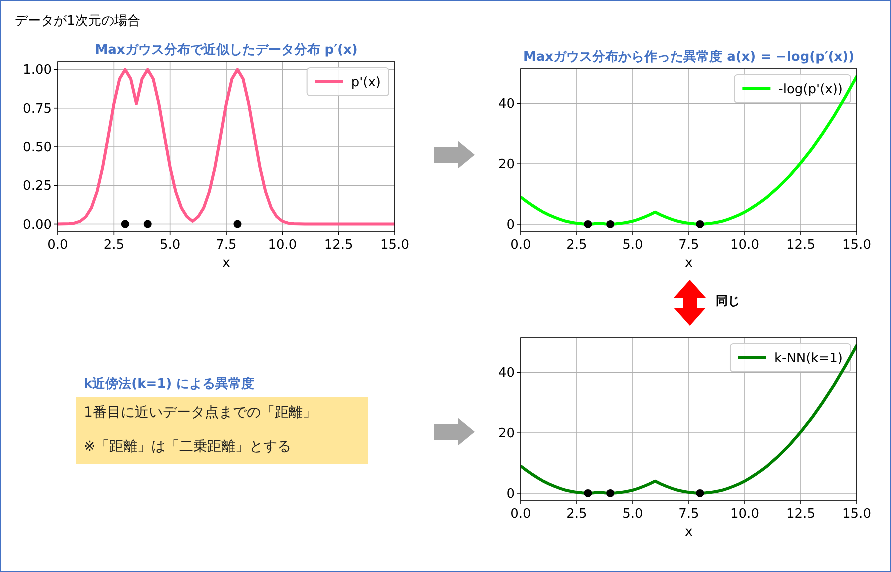 Image resolution: width=891 pixels, height=572 pixels. Describe the element at coordinates (37, 225) in the screenshot. I see `y-tick-label: 0.00` at that location.